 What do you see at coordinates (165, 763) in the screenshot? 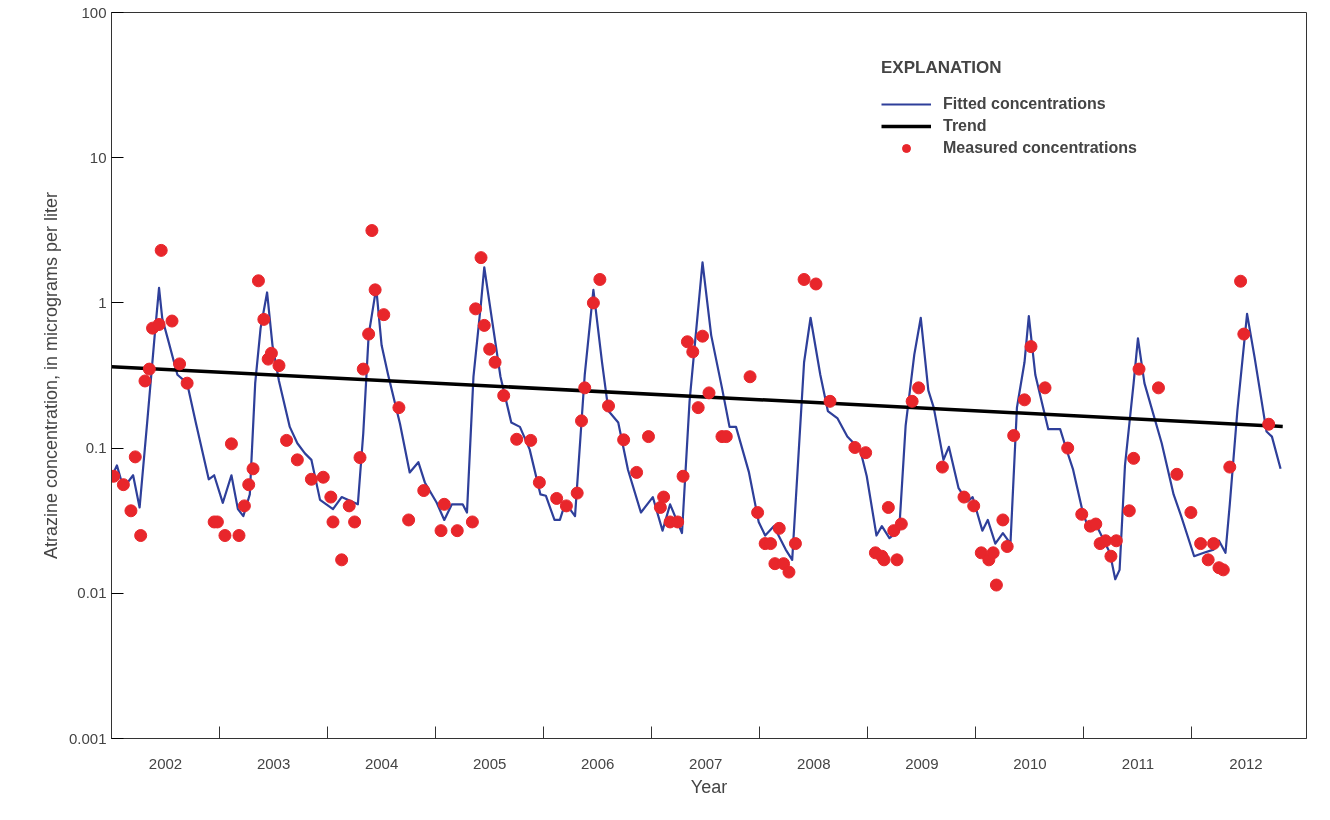
I see `x-tick-label: 2002` at bounding box center [165, 763].